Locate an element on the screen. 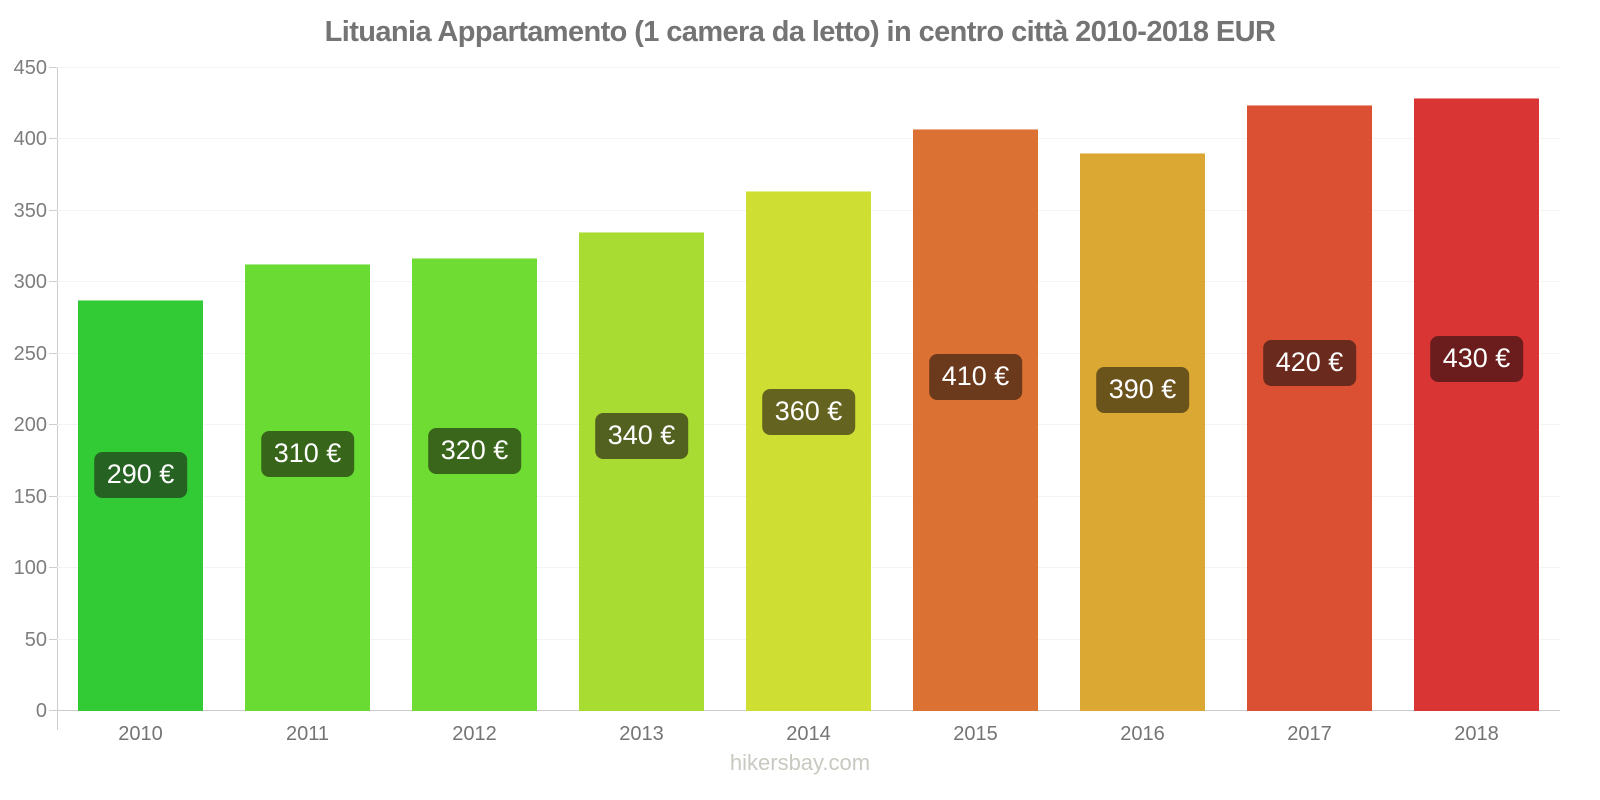 This screenshot has width=1600, height=800. bar-value-badge-2010: 290 € is located at coordinates (140, 475).